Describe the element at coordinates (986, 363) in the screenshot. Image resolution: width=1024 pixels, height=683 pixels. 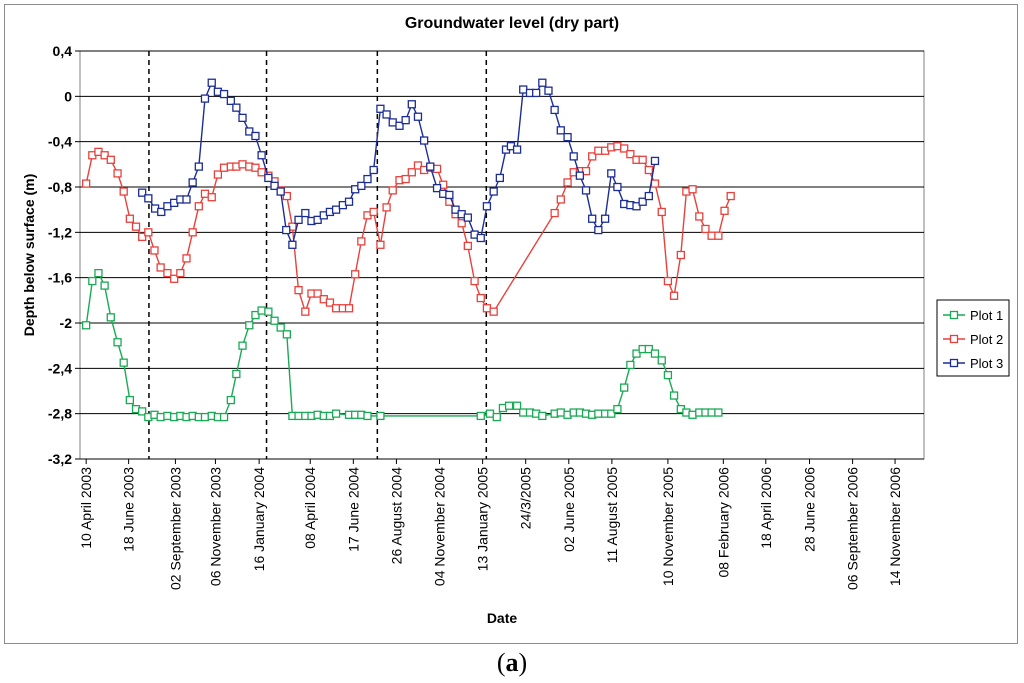
I see `legend-label: Plot 3` at that location.